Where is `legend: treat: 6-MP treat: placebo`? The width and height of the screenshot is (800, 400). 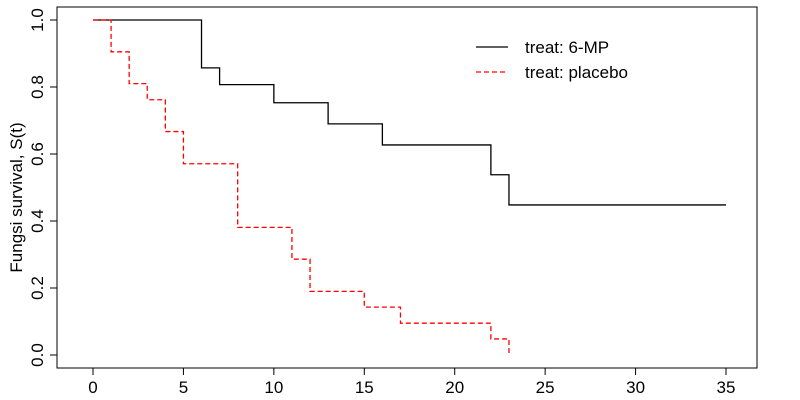 legend: treat: 6-MP treat: placebo is located at coordinates (552, 60).